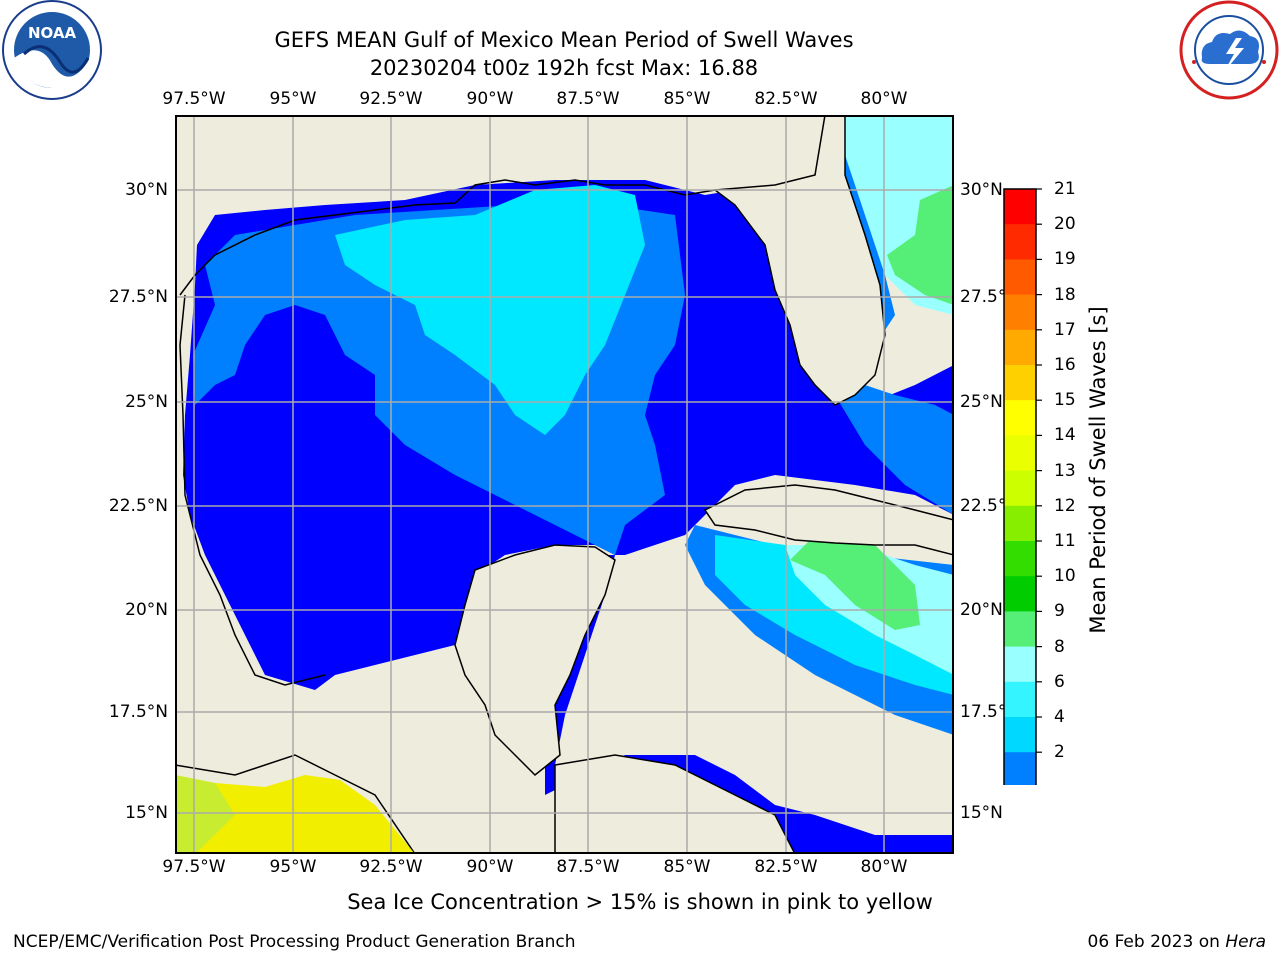 The height and width of the screenshot is (960, 1280). Describe the element at coordinates (1065, 189) in the screenshot. I see `colorbar-tick-label: 21` at that location.